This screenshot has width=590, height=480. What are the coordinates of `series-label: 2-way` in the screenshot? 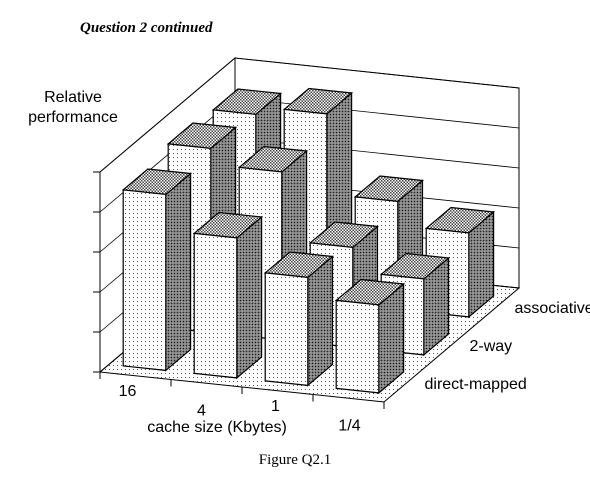 It's located at (491, 346).